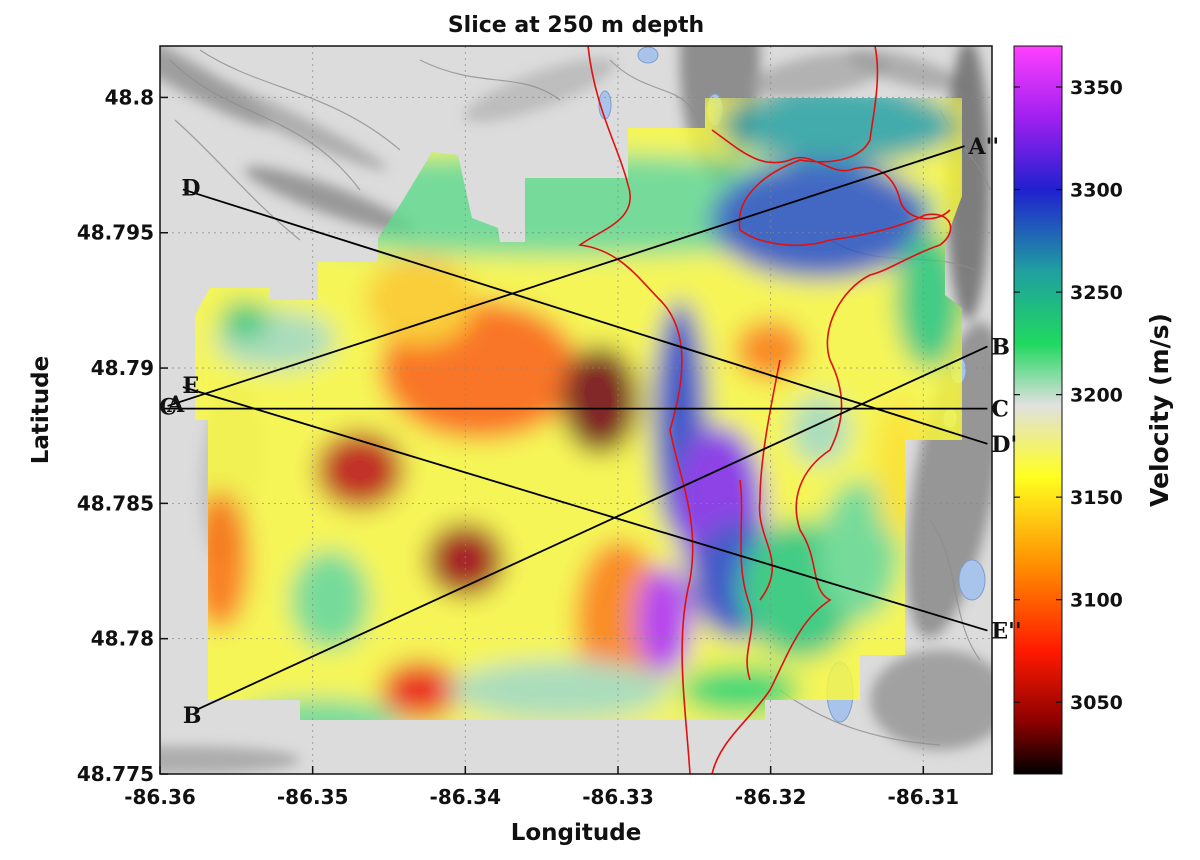 The image size is (1200, 860). Describe the element at coordinates (129, 97) in the screenshot. I see `y-tick-label: 48.8` at that location.